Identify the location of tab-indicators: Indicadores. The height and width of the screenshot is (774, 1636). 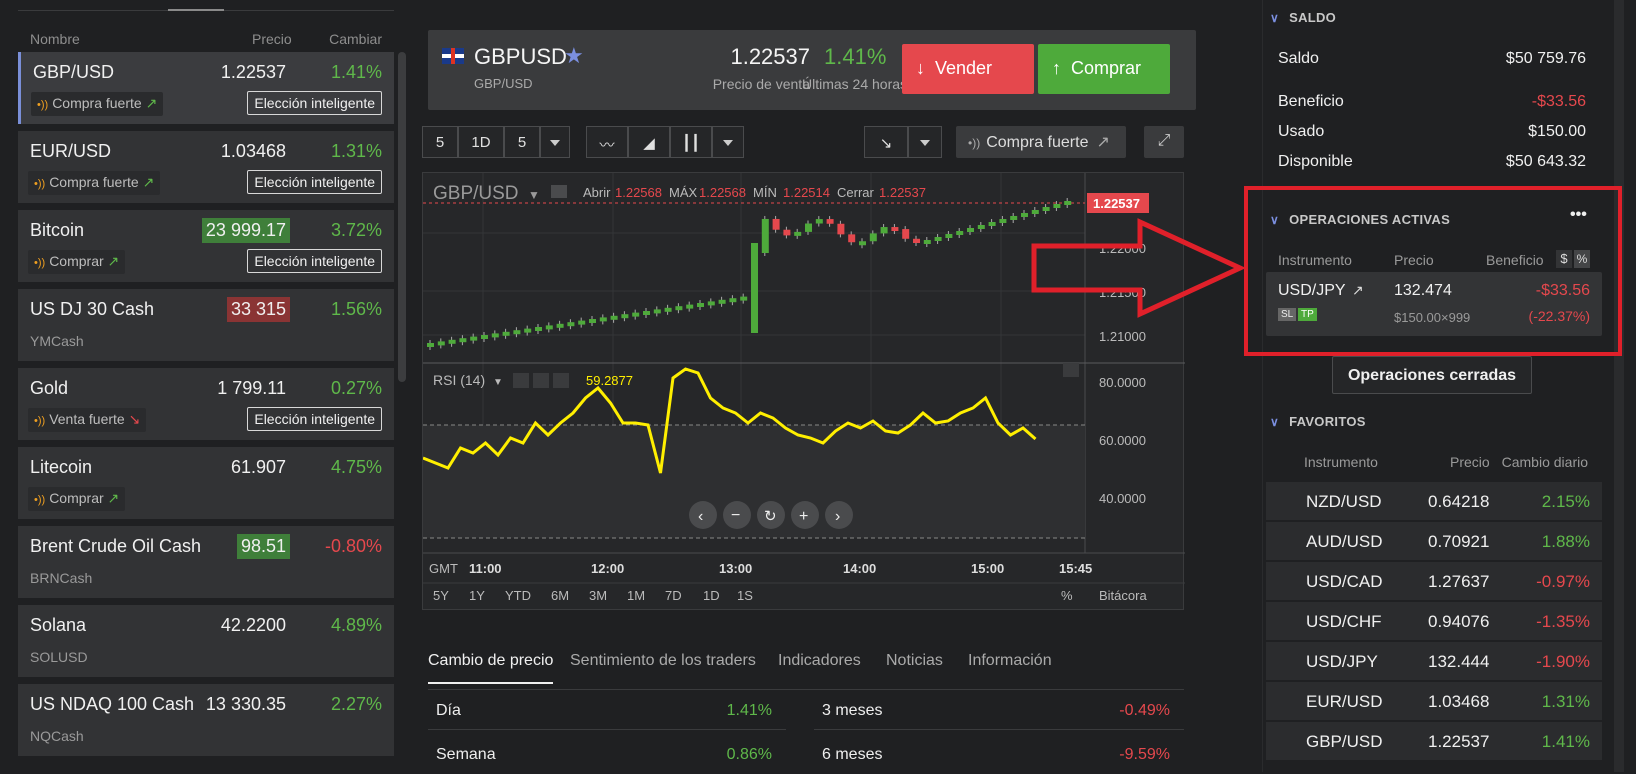
(819, 660).